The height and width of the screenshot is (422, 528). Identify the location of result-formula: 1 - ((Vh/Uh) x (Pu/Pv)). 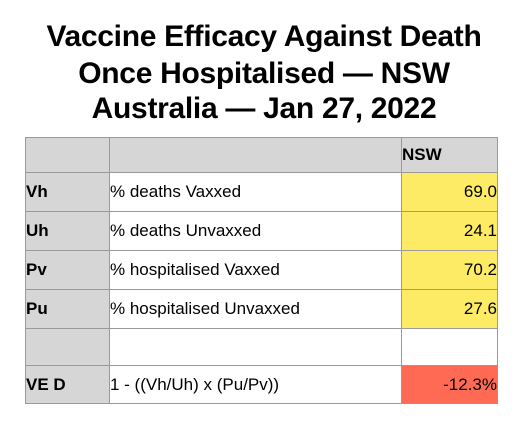
(255, 384).